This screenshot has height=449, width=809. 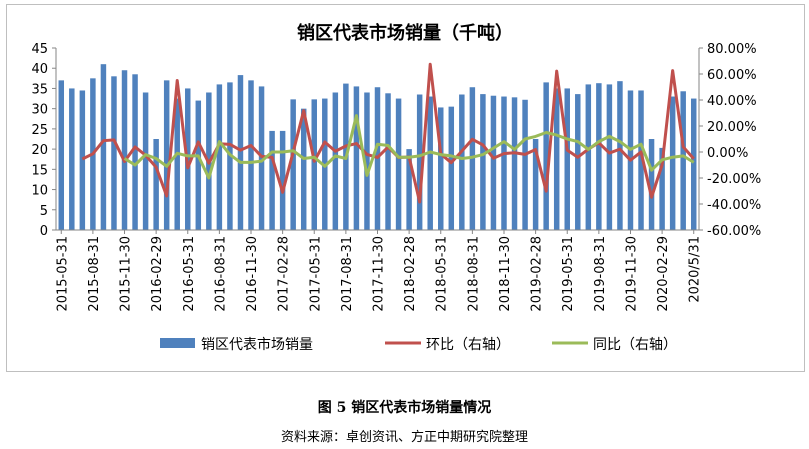 What do you see at coordinates (44, 231) in the screenshot?
I see `y-left-tick-label: 0` at bounding box center [44, 231].